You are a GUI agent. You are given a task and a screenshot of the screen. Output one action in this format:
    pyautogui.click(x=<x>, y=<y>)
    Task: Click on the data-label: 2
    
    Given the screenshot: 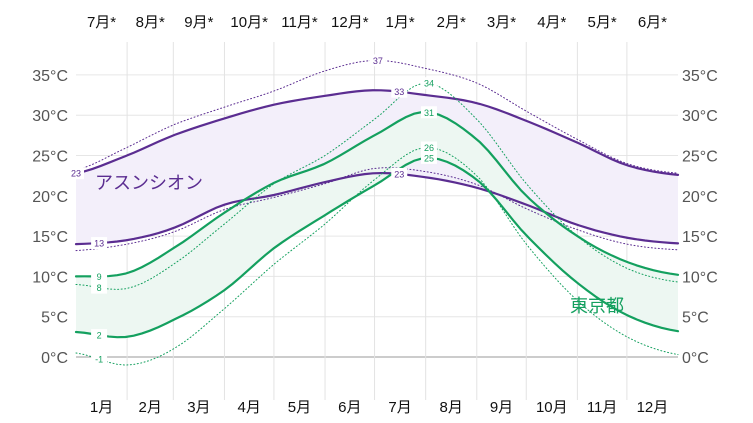 What is the action you would take?
    pyautogui.click(x=99, y=336)
    